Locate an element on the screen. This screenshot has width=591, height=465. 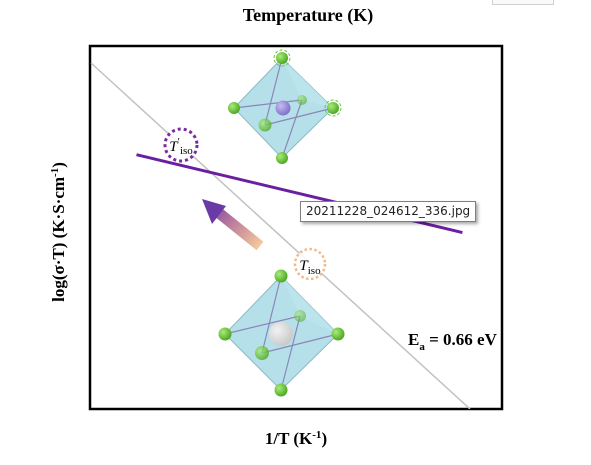
shift-arrow is located at coordinates (233, 225).